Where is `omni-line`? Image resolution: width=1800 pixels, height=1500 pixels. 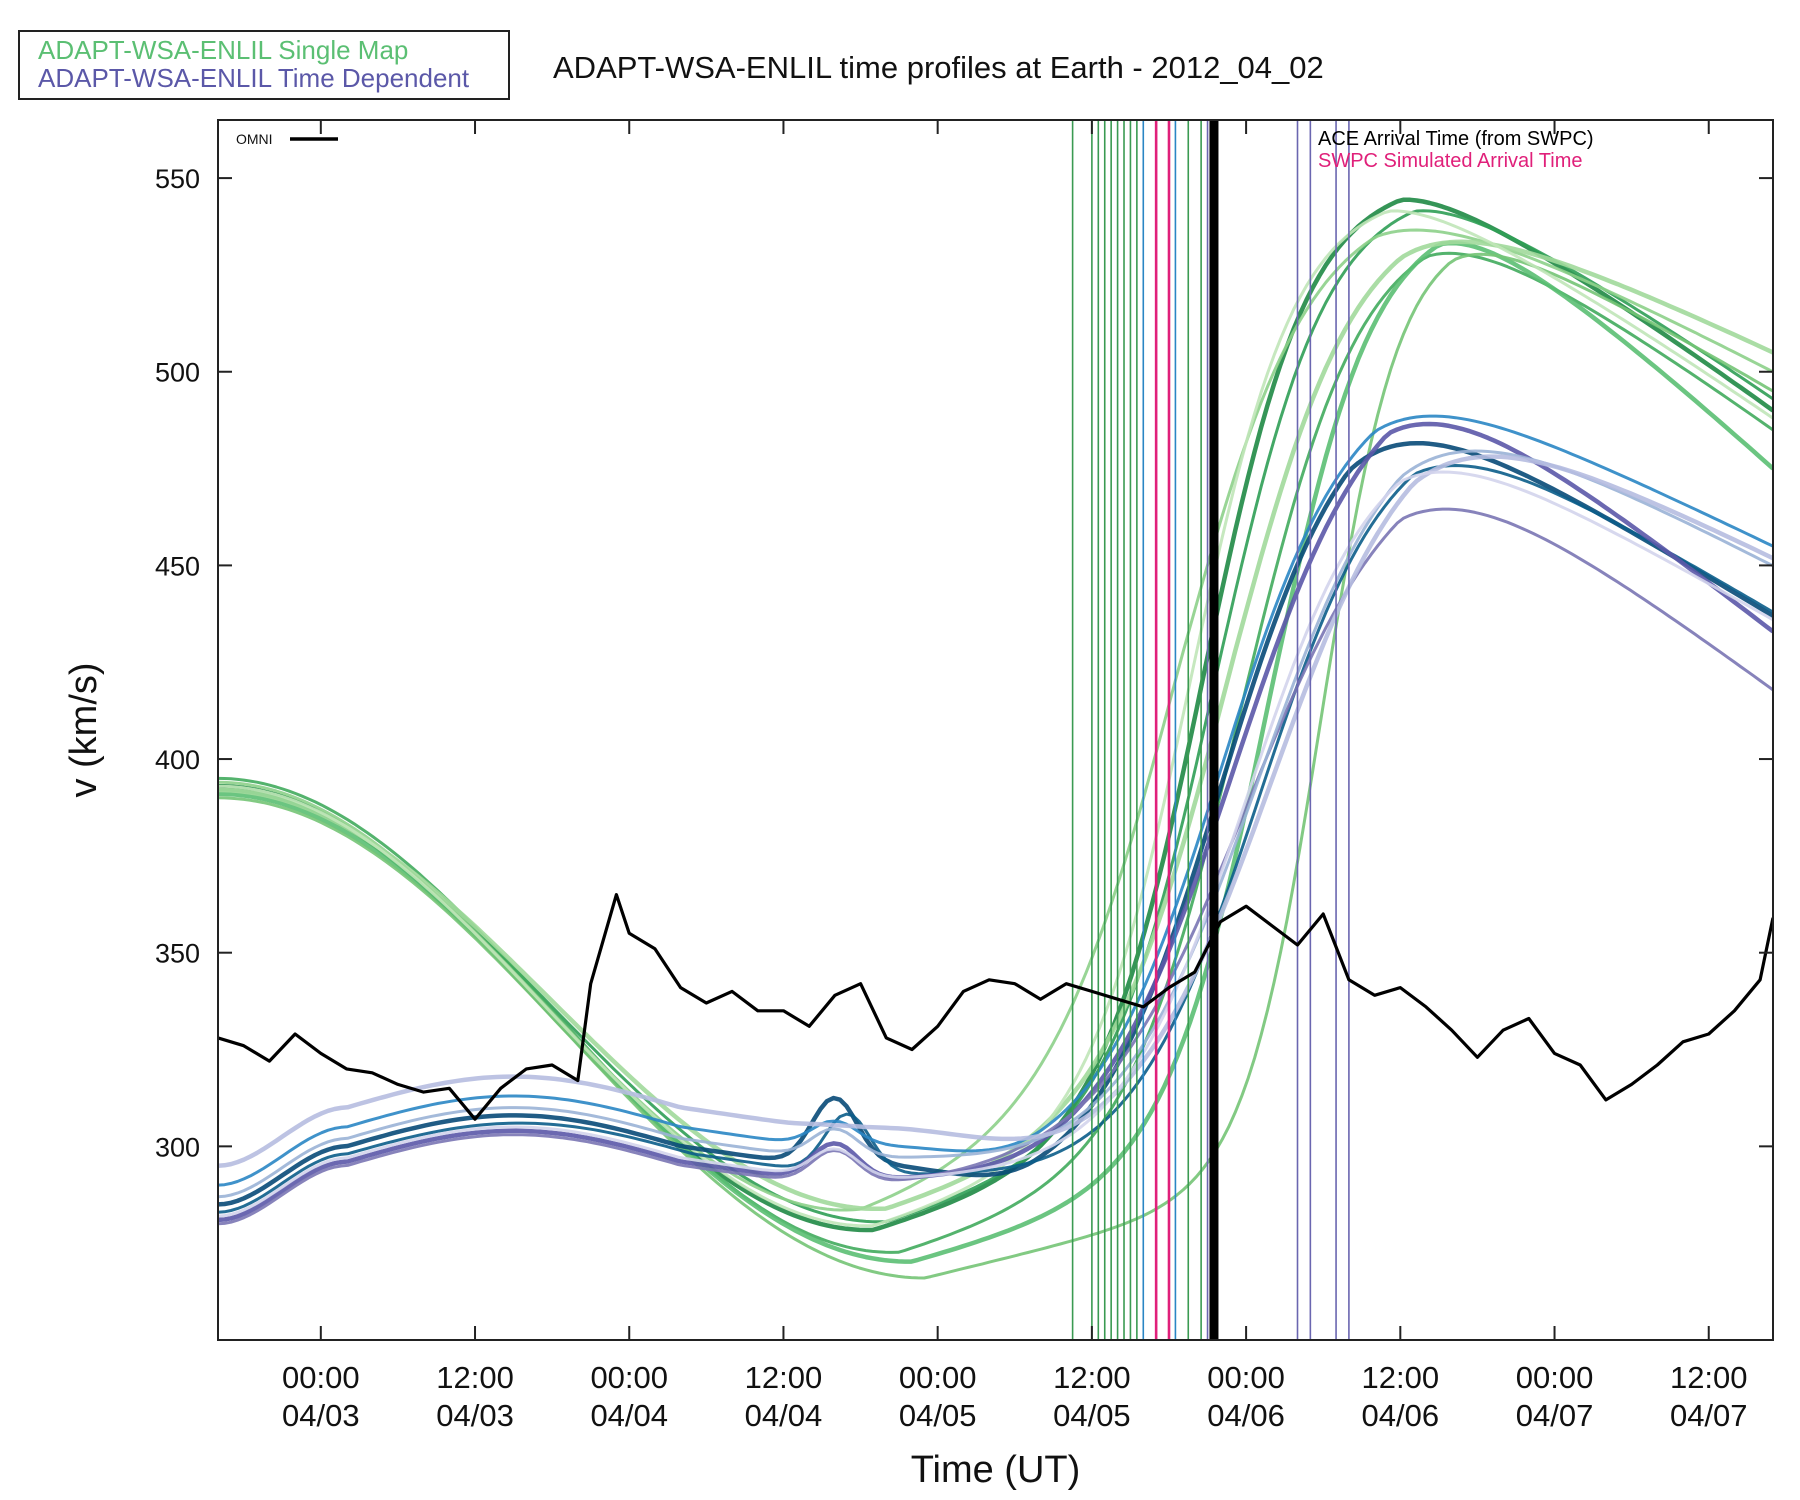 omni-line is located at coordinates (995, 1007).